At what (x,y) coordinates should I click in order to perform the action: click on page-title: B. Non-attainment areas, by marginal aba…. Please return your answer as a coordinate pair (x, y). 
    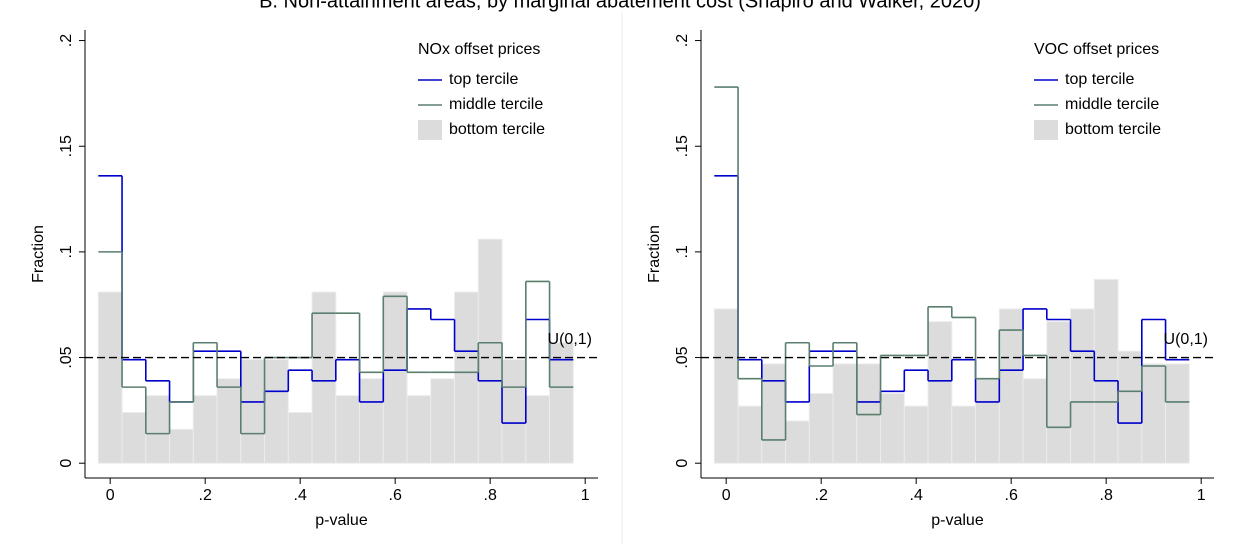
    Looking at the image, I should click on (620, 6).